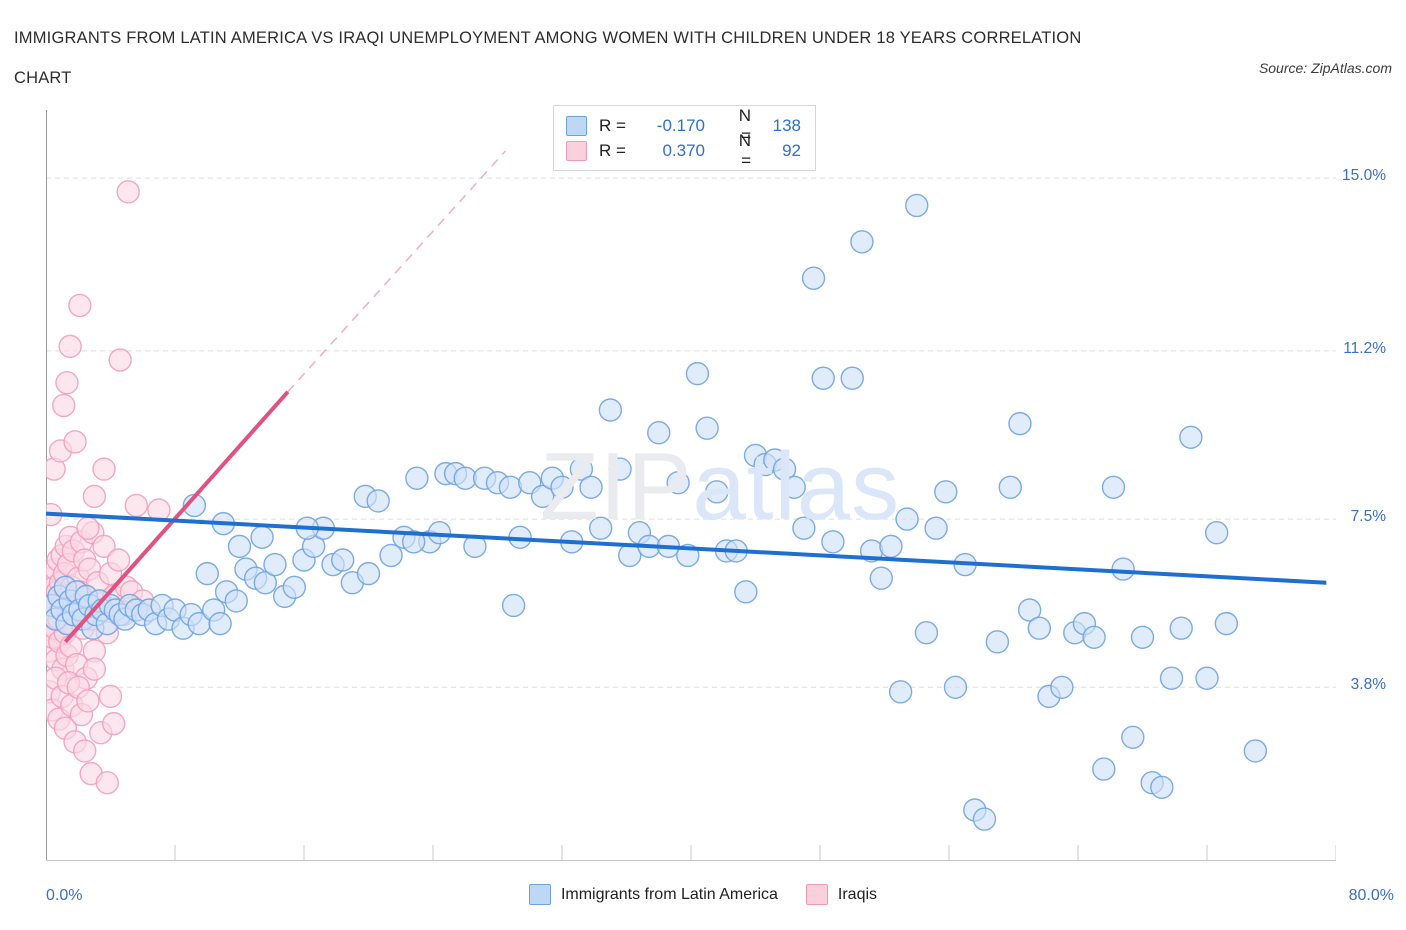 This screenshot has width=1406, height=930. Describe the element at coordinates (1368, 517) in the screenshot. I see `y-axis-tick-label: 7.5%` at that location.